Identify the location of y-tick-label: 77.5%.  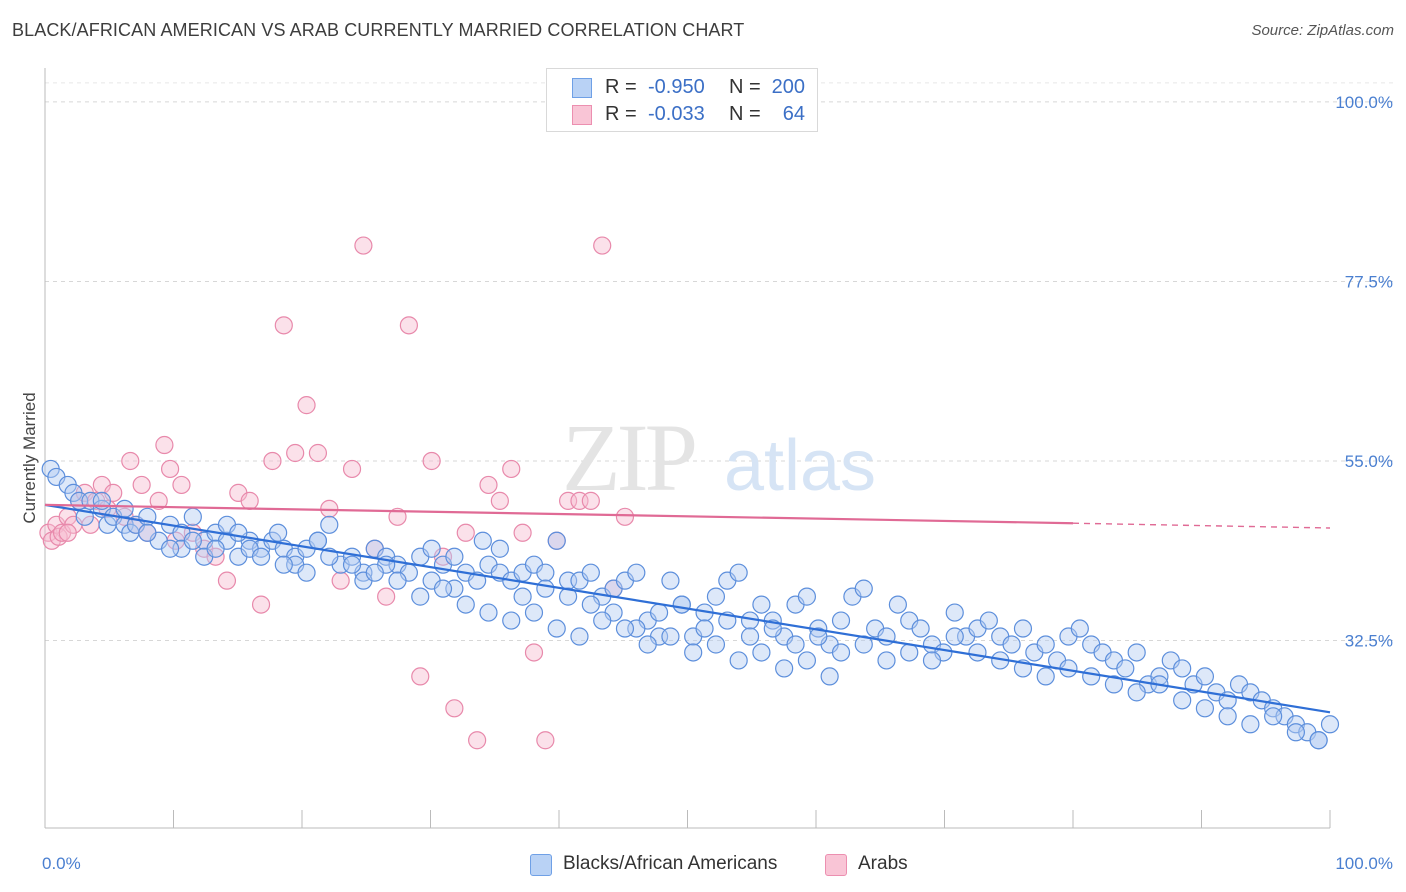
(1369, 281).